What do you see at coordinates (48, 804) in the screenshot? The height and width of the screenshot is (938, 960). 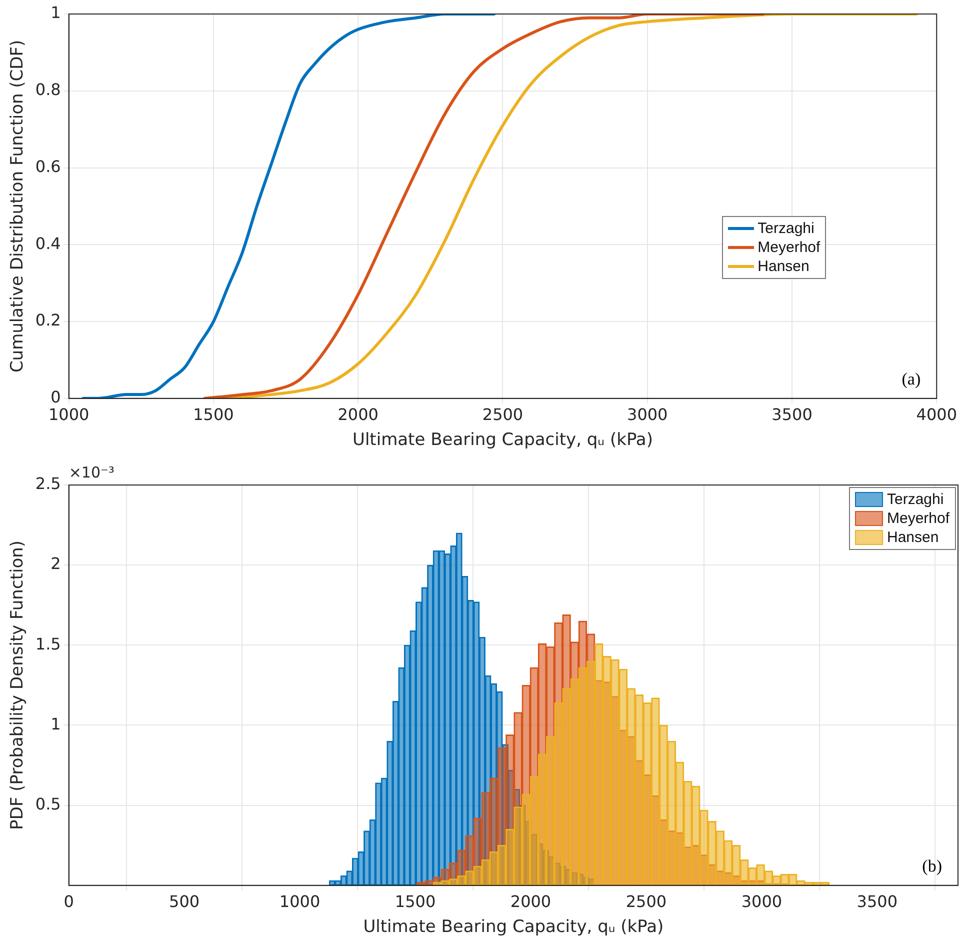 I see `y-tick-label: 0.5` at bounding box center [48, 804].